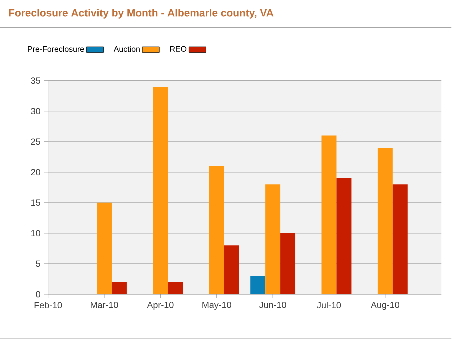 The width and height of the screenshot is (452, 340). Describe the element at coordinates (36, 233) in the screenshot. I see `y-tick-label: 10` at that location.